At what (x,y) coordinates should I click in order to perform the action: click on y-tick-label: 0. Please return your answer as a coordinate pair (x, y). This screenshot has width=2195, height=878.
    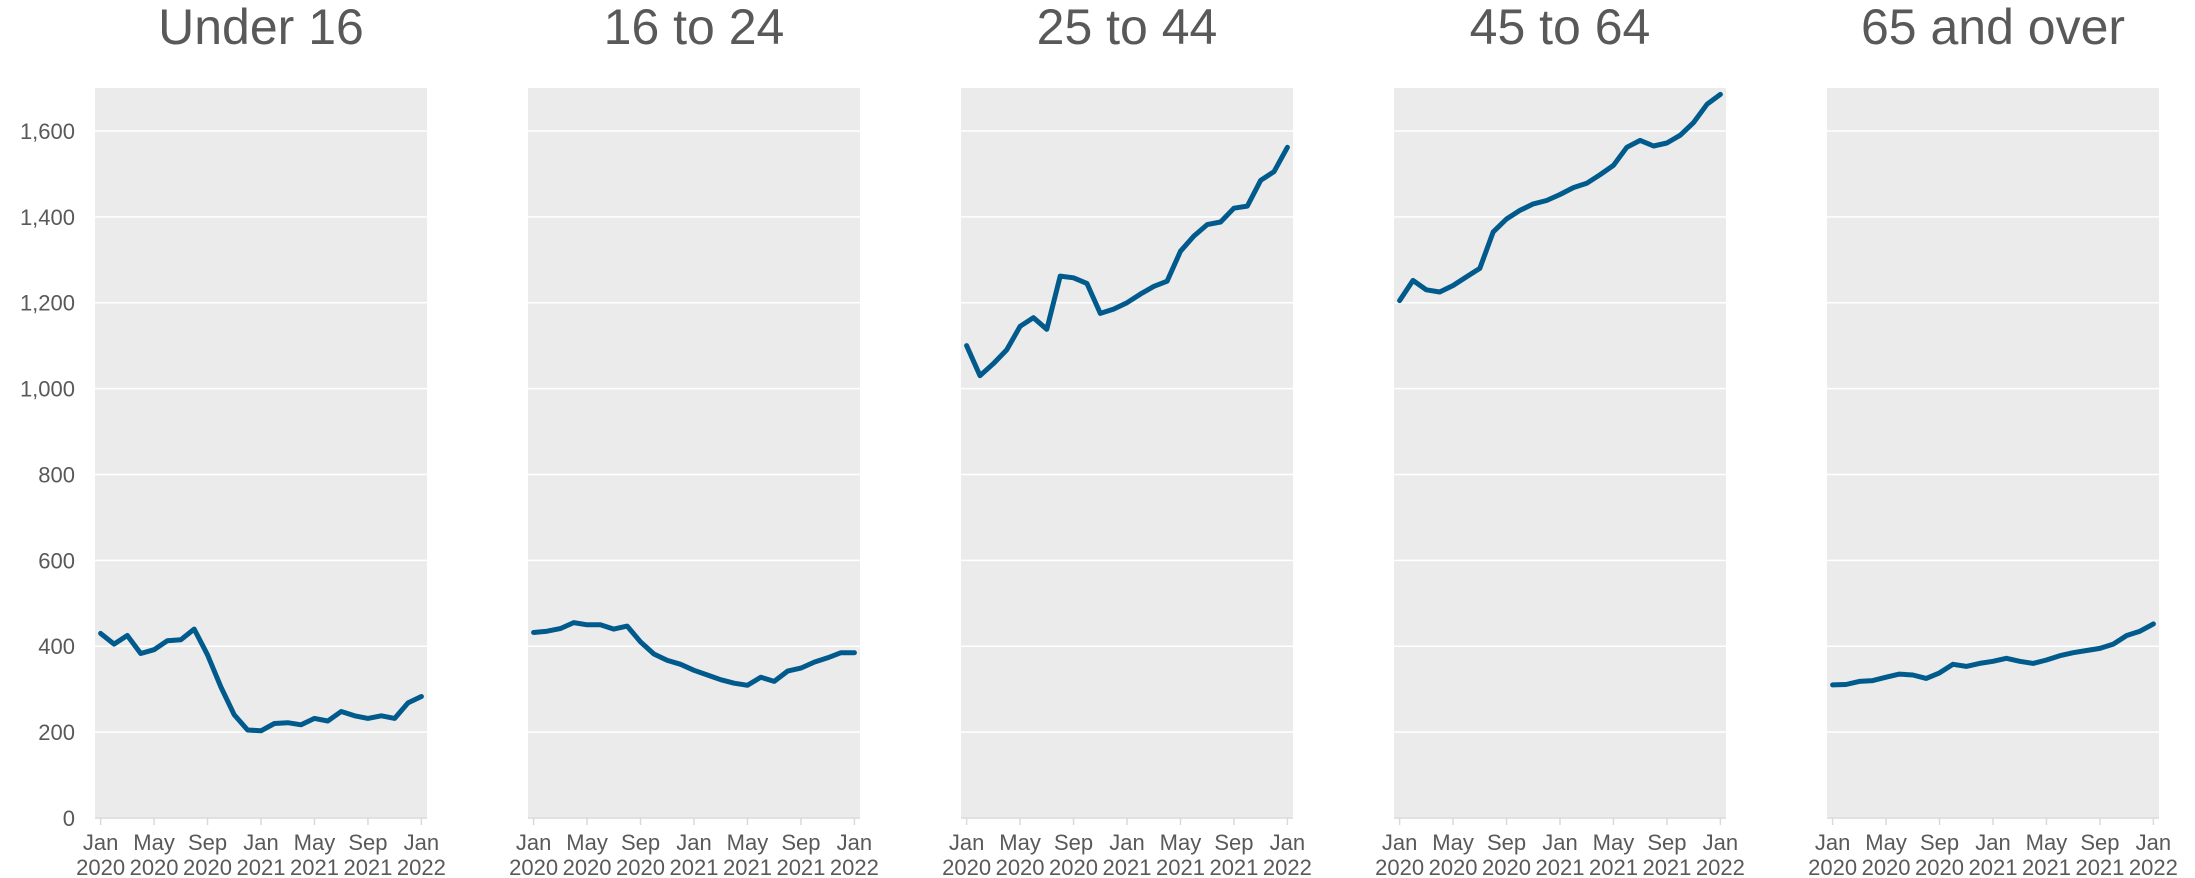
    Looking at the image, I should click on (69, 818).